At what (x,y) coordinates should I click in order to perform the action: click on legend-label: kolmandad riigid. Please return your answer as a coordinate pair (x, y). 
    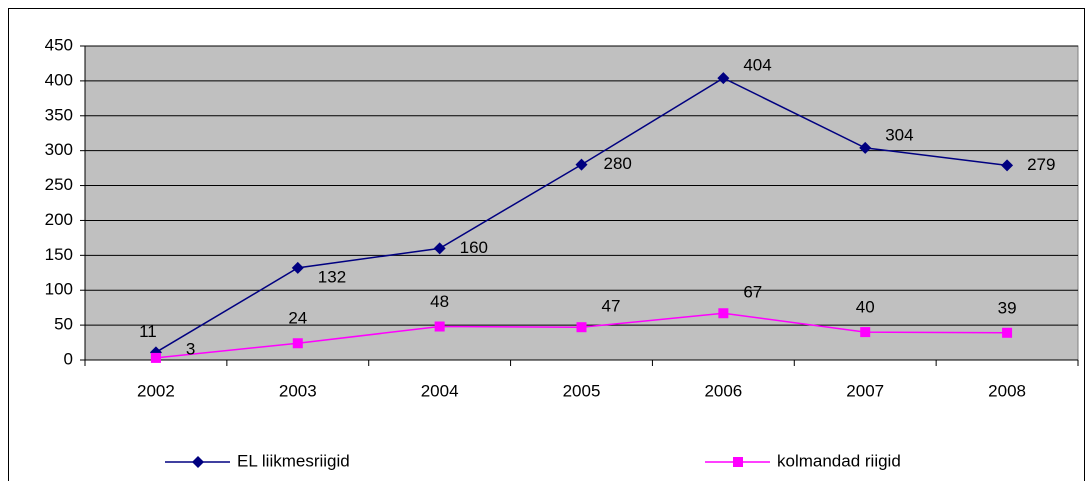
    Looking at the image, I should click on (839, 460).